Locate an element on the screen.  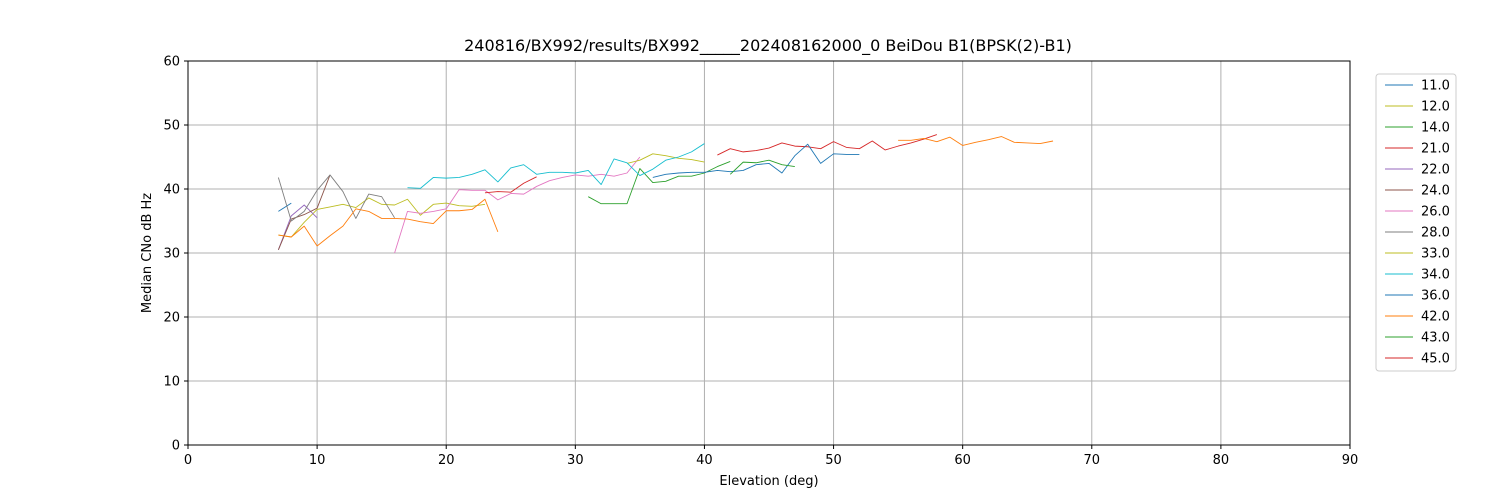
y-tick-label: 30 is located at coordinates (171, 254).